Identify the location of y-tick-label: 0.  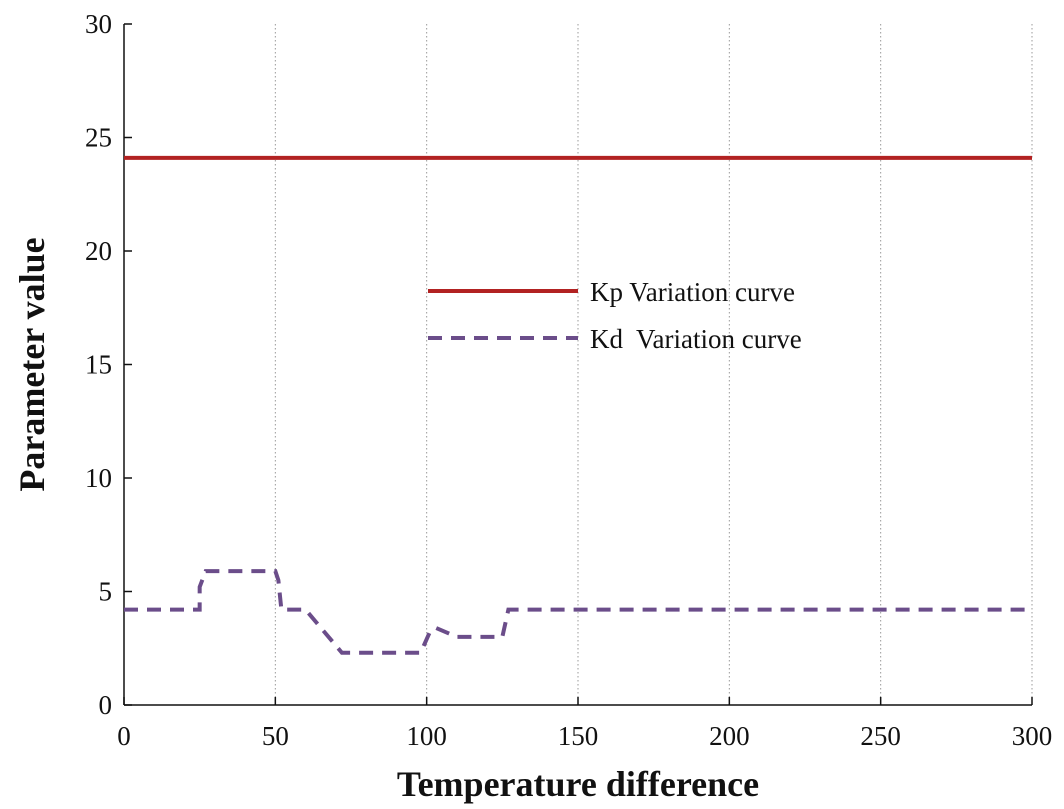
(106, 705).